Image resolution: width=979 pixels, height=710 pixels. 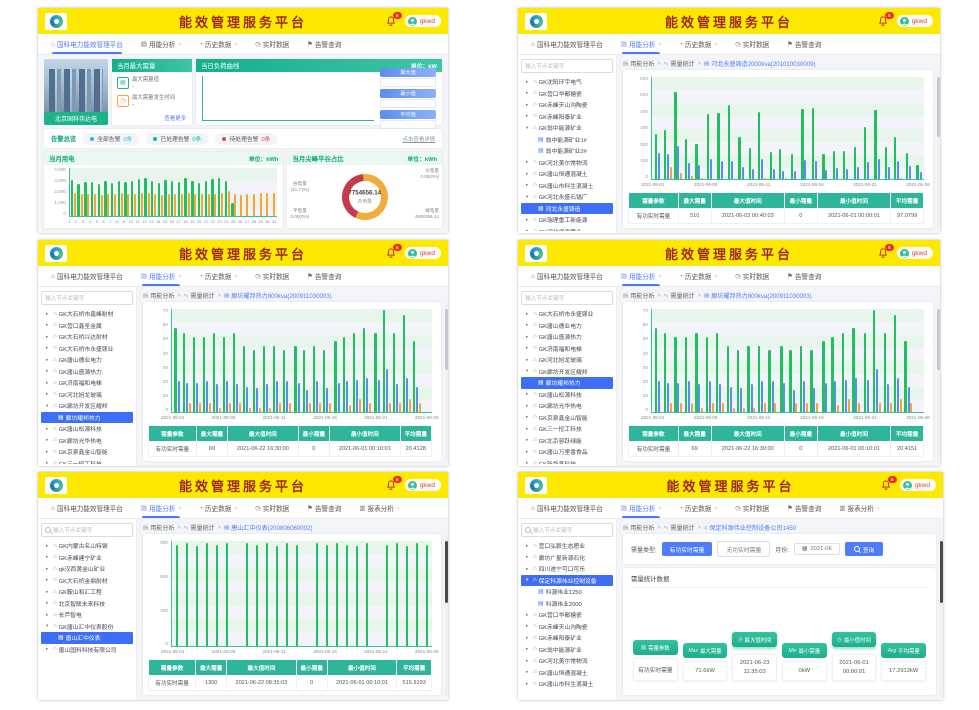 What do you see at coordinates (567, 592) in the screenshot?
I see `tree-leaf: ▤ 科源伟业1250` at bounding box center [567, 592].